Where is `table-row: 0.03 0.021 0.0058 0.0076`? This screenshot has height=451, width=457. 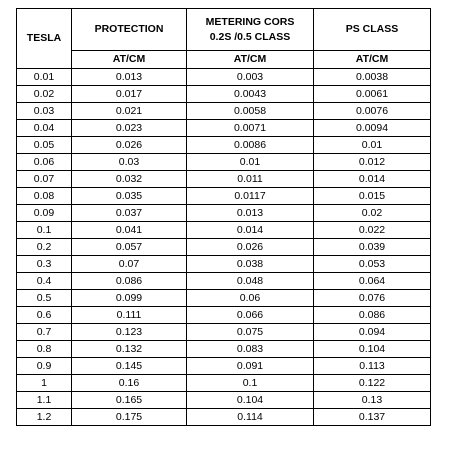
table-row: 0.03 0.021 0.0058 0.0076 is located at coordinates (223, 111).